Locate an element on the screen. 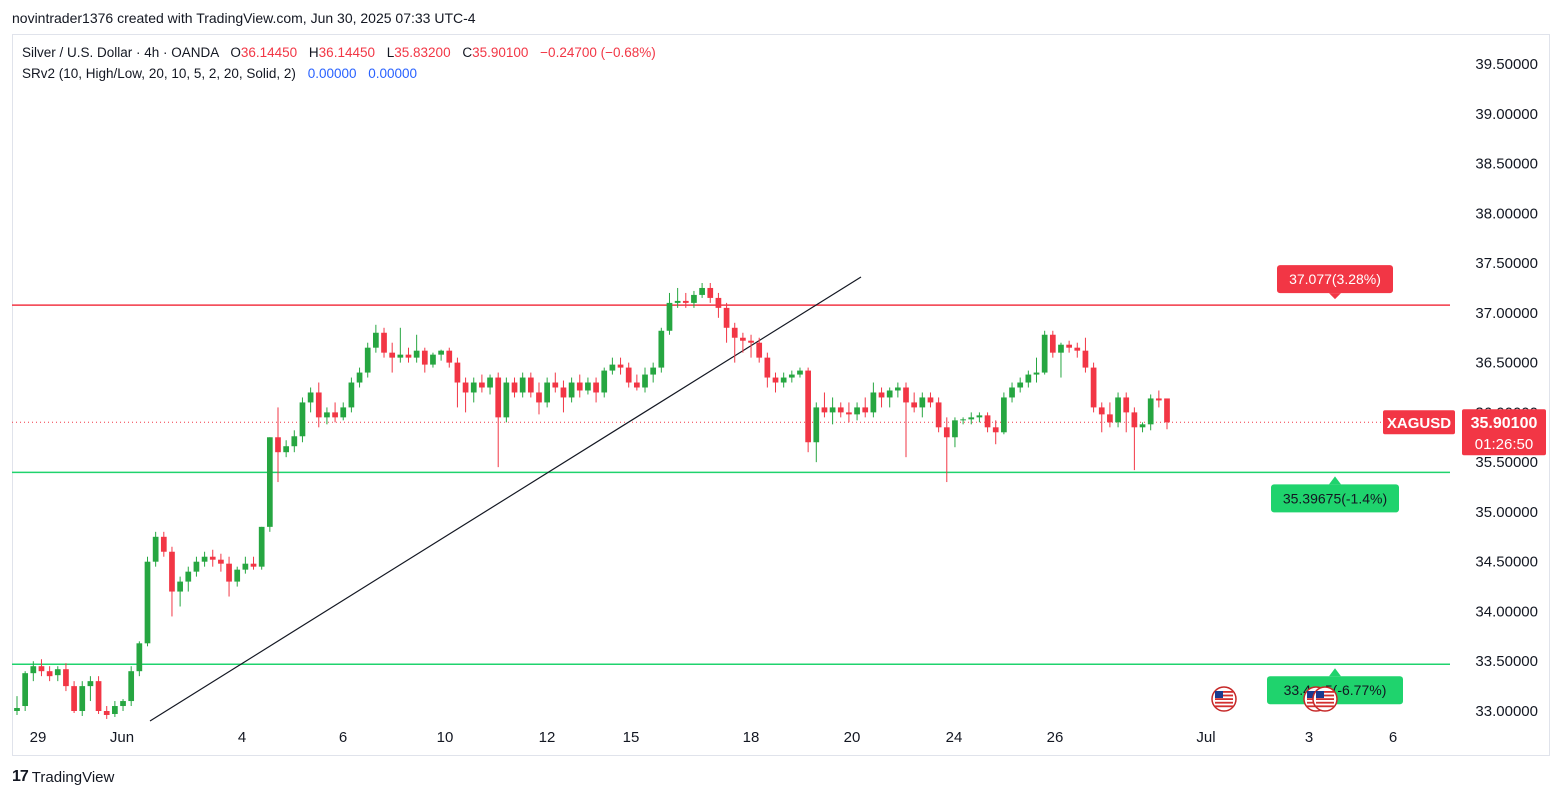 The image size is (1564, 800). time-tick-label: 20 is located at coordinates (852, 737).